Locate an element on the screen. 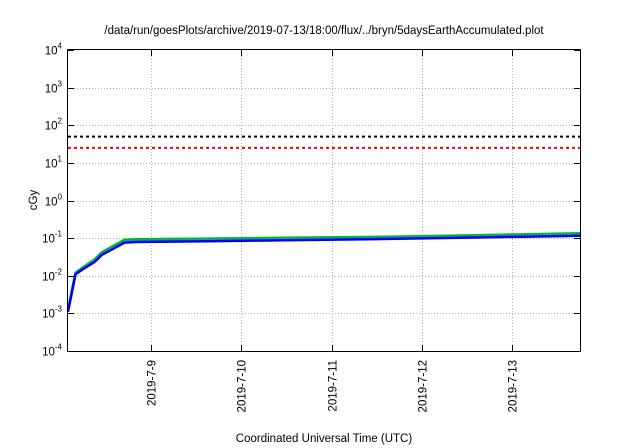 The width and height of the screenshot is (640, 448). series-lines is located at coordinates (323, 272).